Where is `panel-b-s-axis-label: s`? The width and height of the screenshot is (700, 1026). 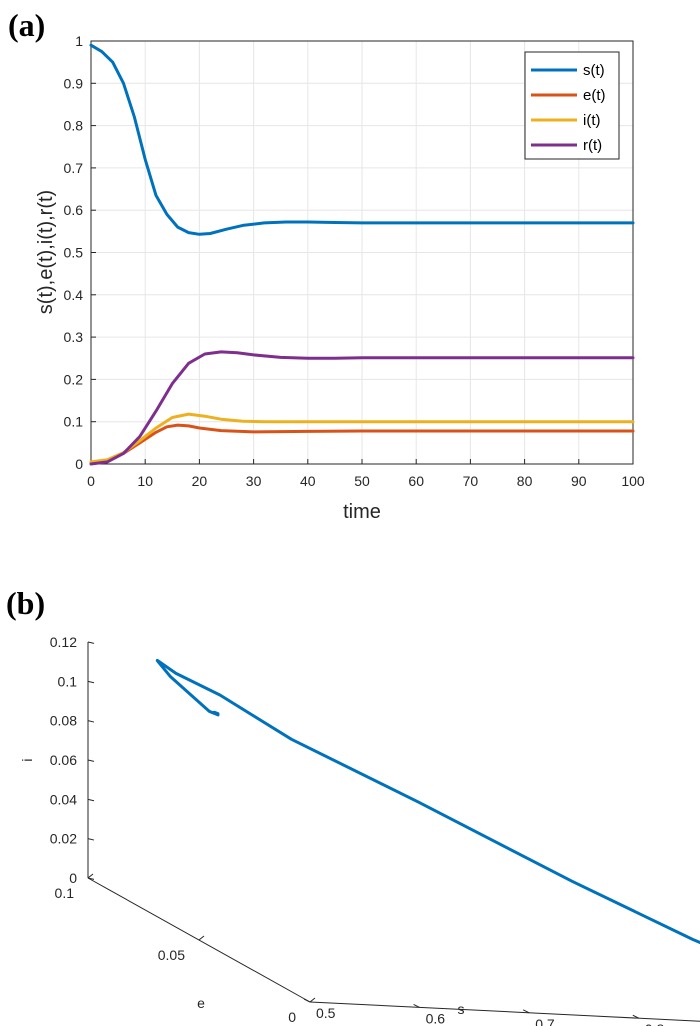 panel-b-s-axis-label: s is located at coordinates (461, 1009).